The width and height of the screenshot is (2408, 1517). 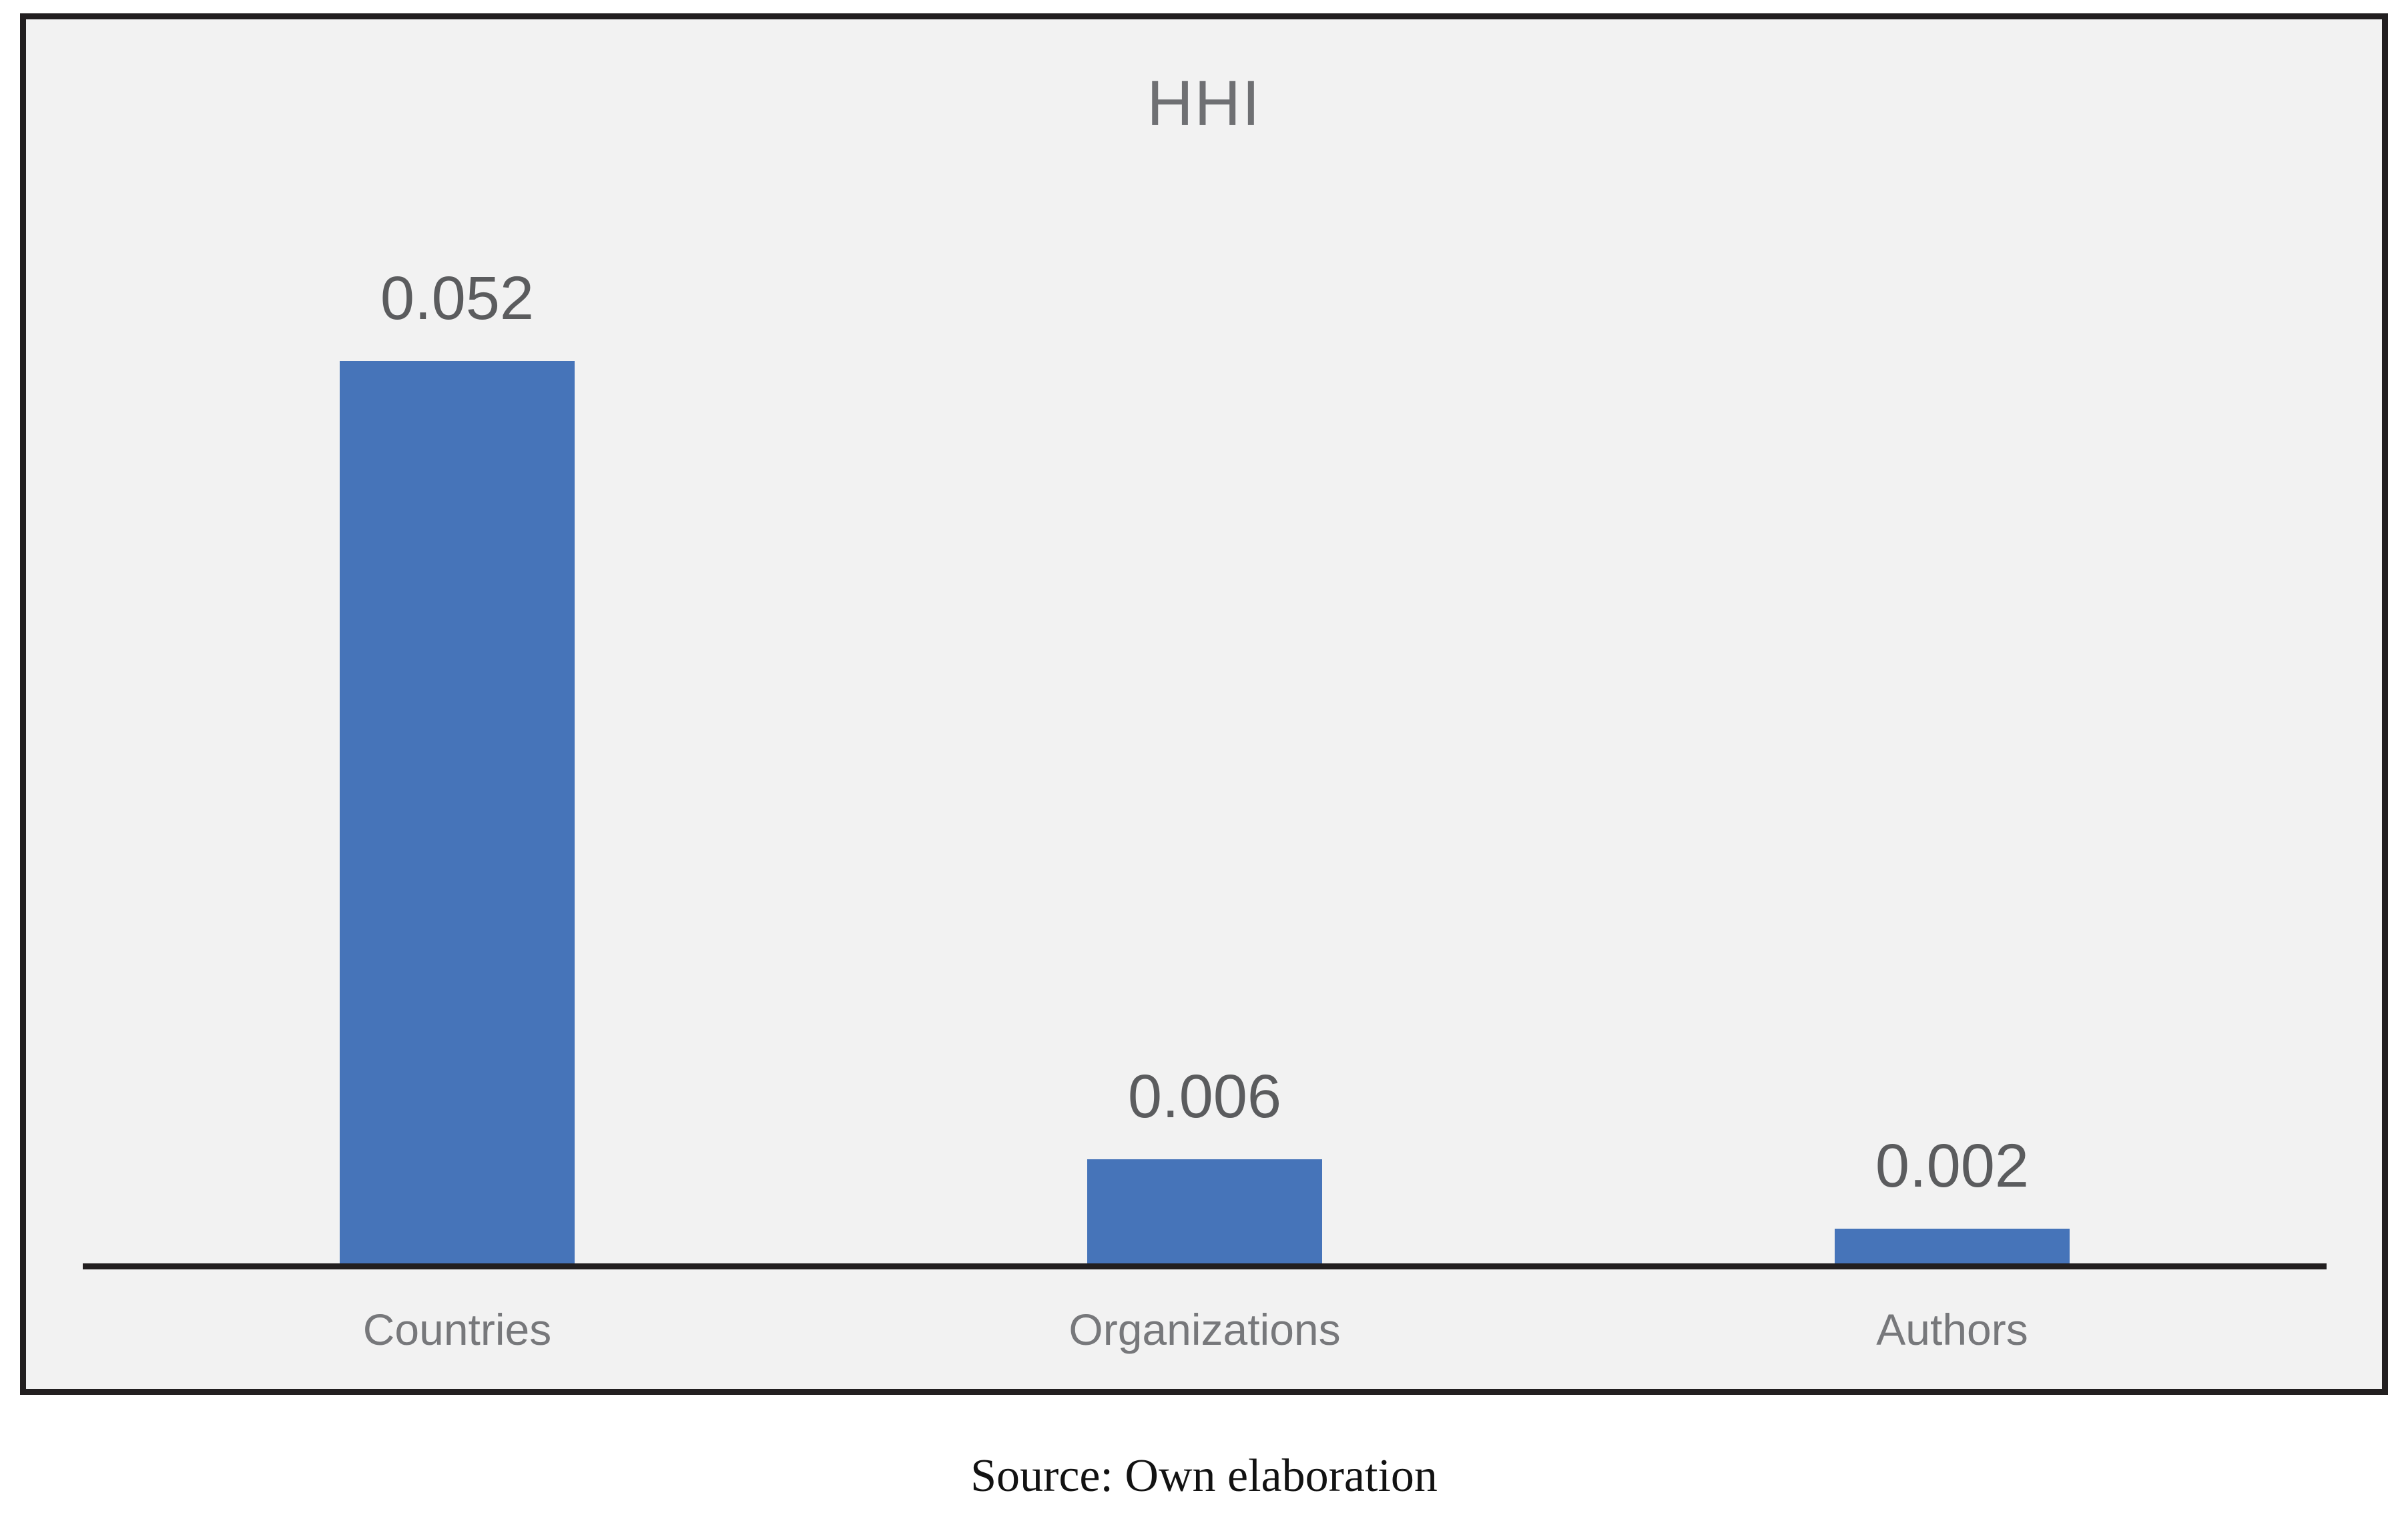 I want to click on category-label-organizations: Organizations, so click(x=1205, y=1329).